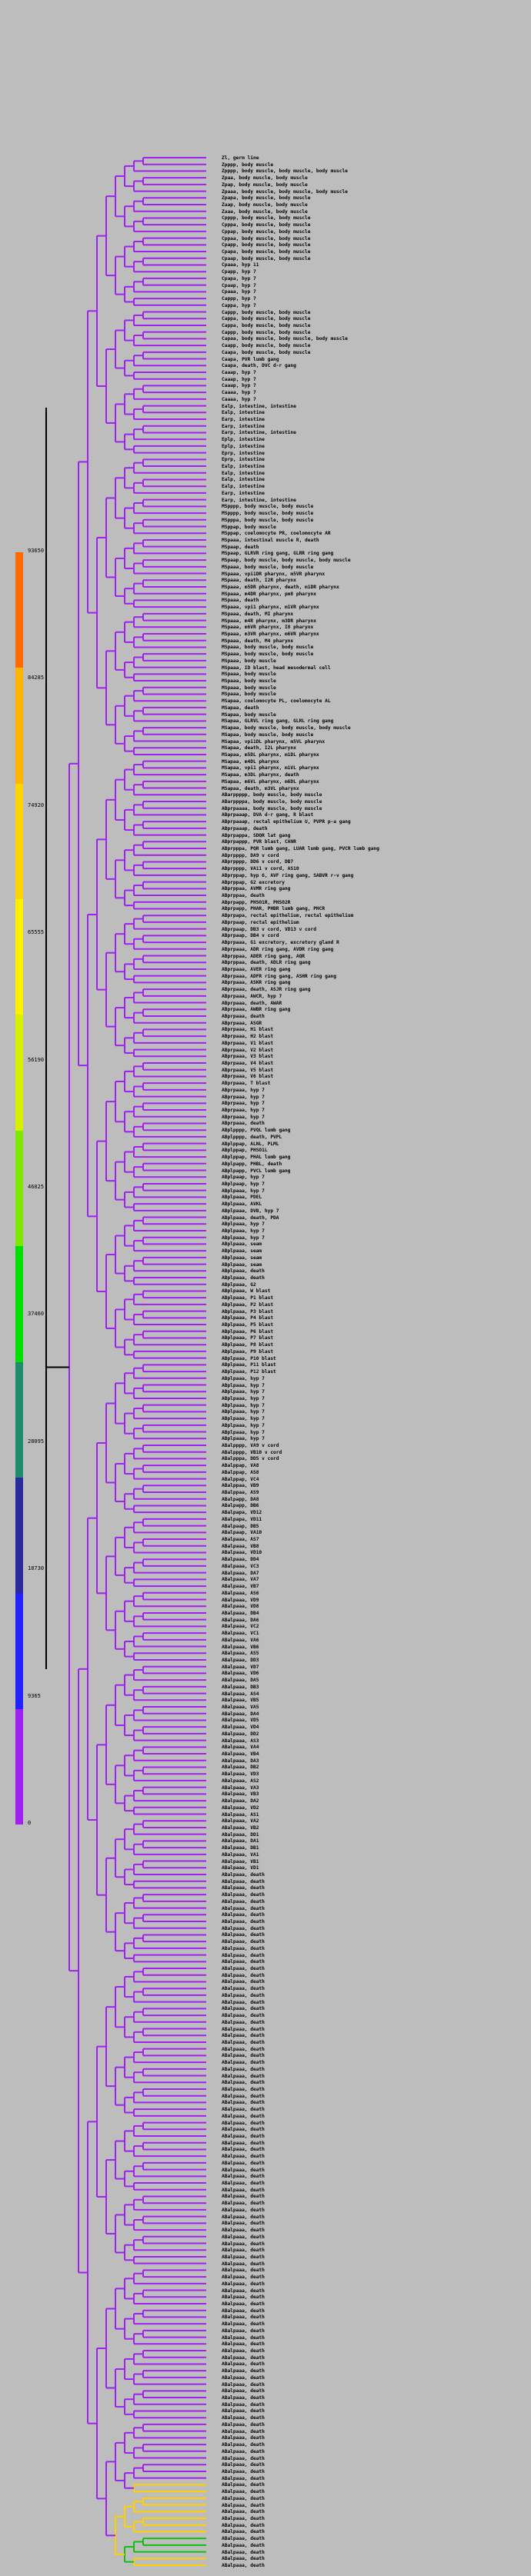 The width and height of the screenshot is (531, 2576). Describe the element at coordinates (240, 1721) in the screenshot. I see `leaf-label: ABalpaaa, VD5` at that location.